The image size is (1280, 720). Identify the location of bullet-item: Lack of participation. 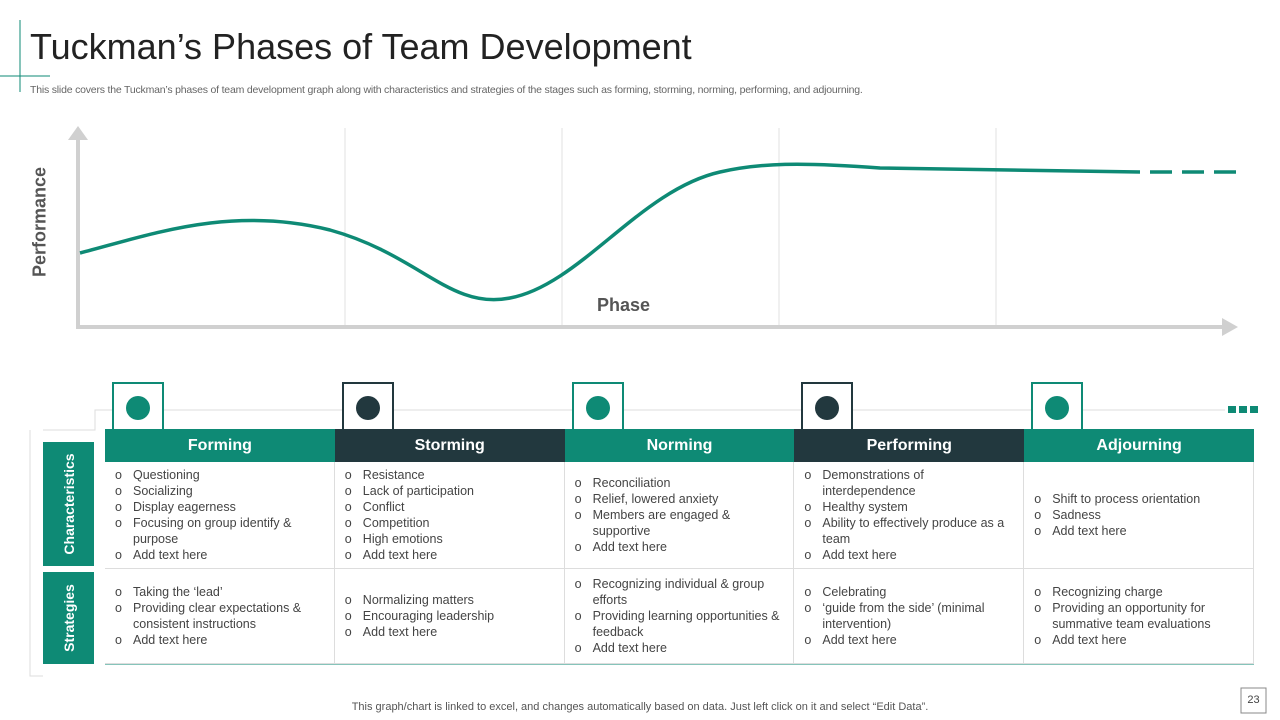
(448, 491).